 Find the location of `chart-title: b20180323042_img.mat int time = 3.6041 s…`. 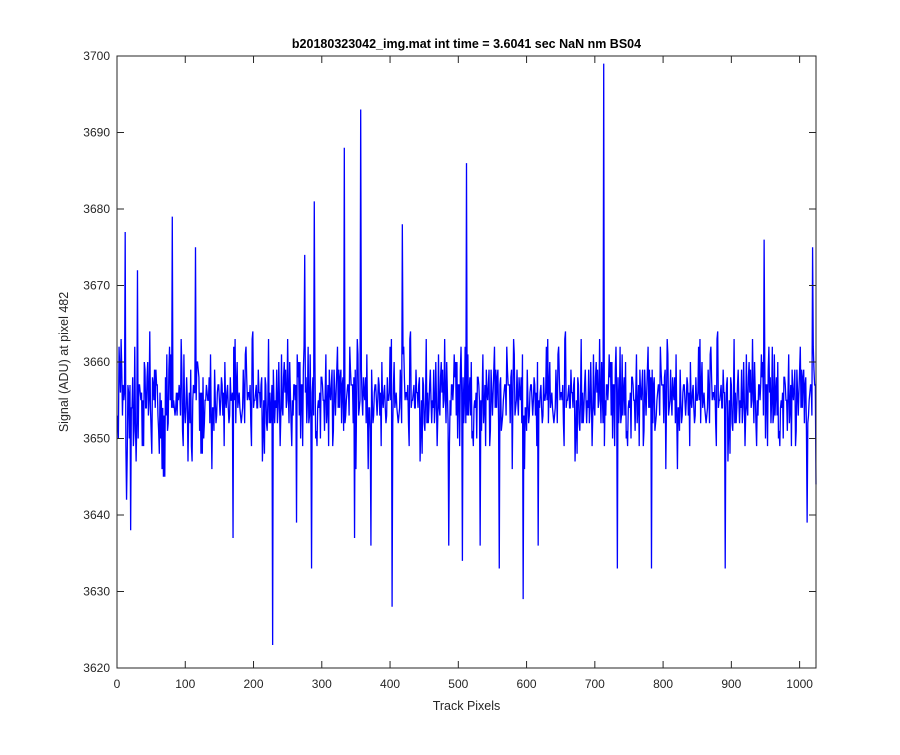

chart-title: b20180323042_img.mat int time = 3.6041 s… is located at coordinates (466, 44).